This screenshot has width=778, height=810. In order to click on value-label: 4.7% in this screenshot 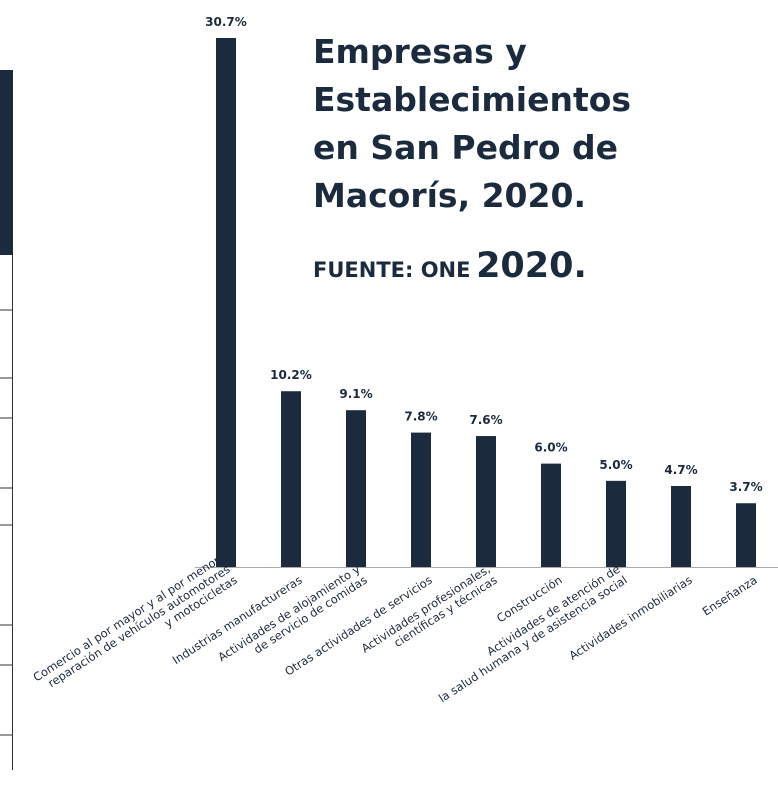, I will do `click(680, 470)`.